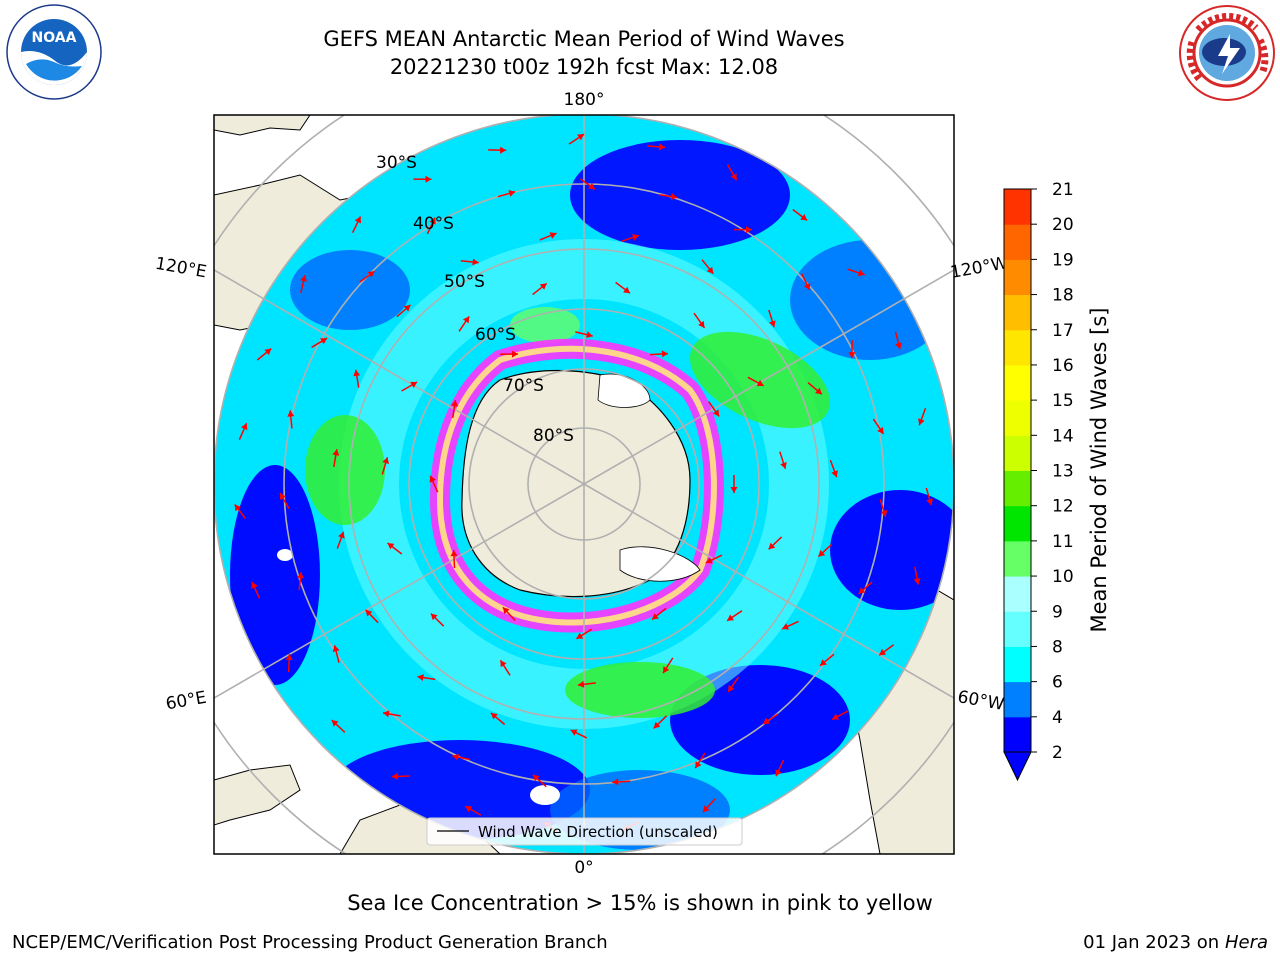 This screenshot has width=1280, height=960. I want to click on colorbar-tick-label: 2, so click(1057, 753).